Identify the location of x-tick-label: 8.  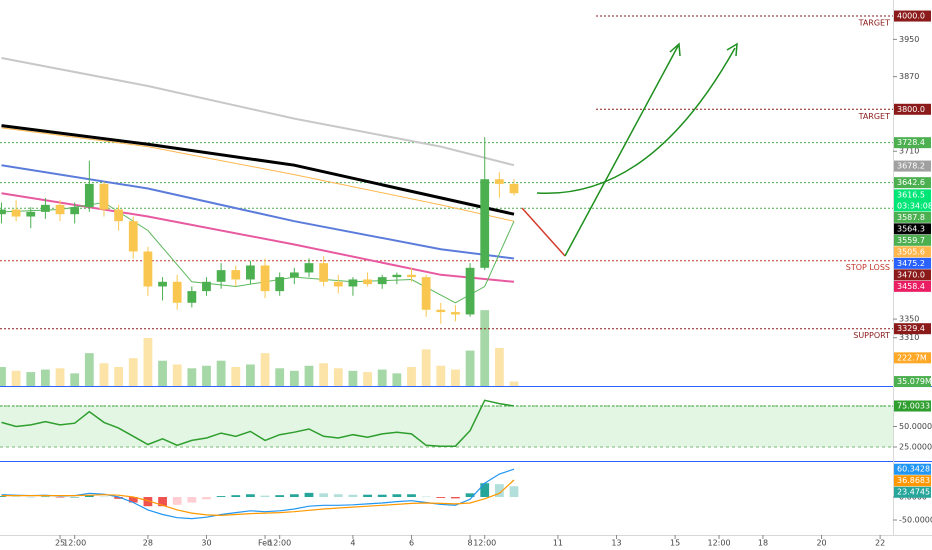
(470, 543).